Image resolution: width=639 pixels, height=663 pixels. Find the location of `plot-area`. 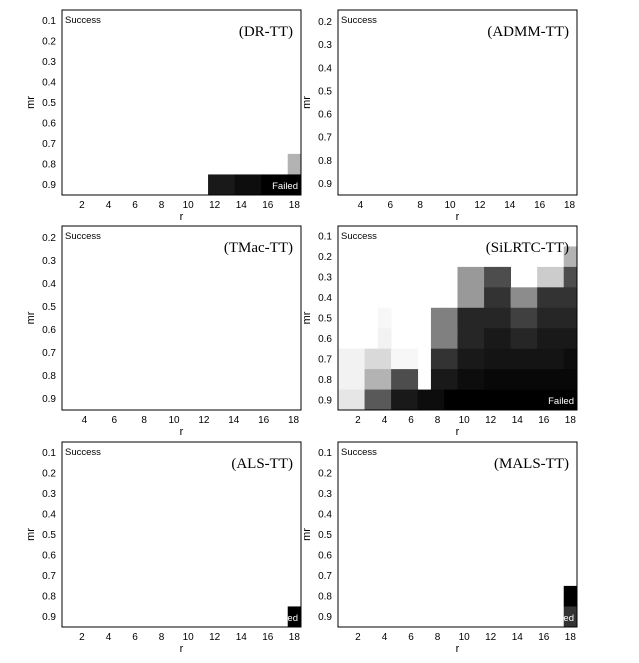

plot-area is located at coordinates (181, 318).